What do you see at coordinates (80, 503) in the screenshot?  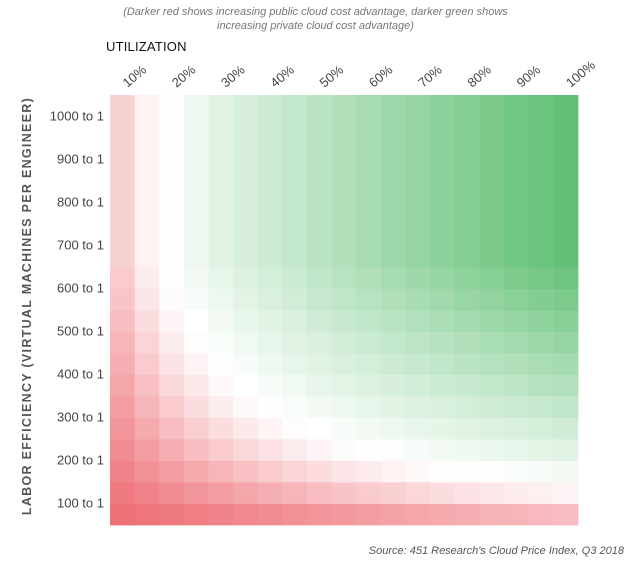 I see `y-tick-label: 100 to 1` at bounding box center [80, 503].